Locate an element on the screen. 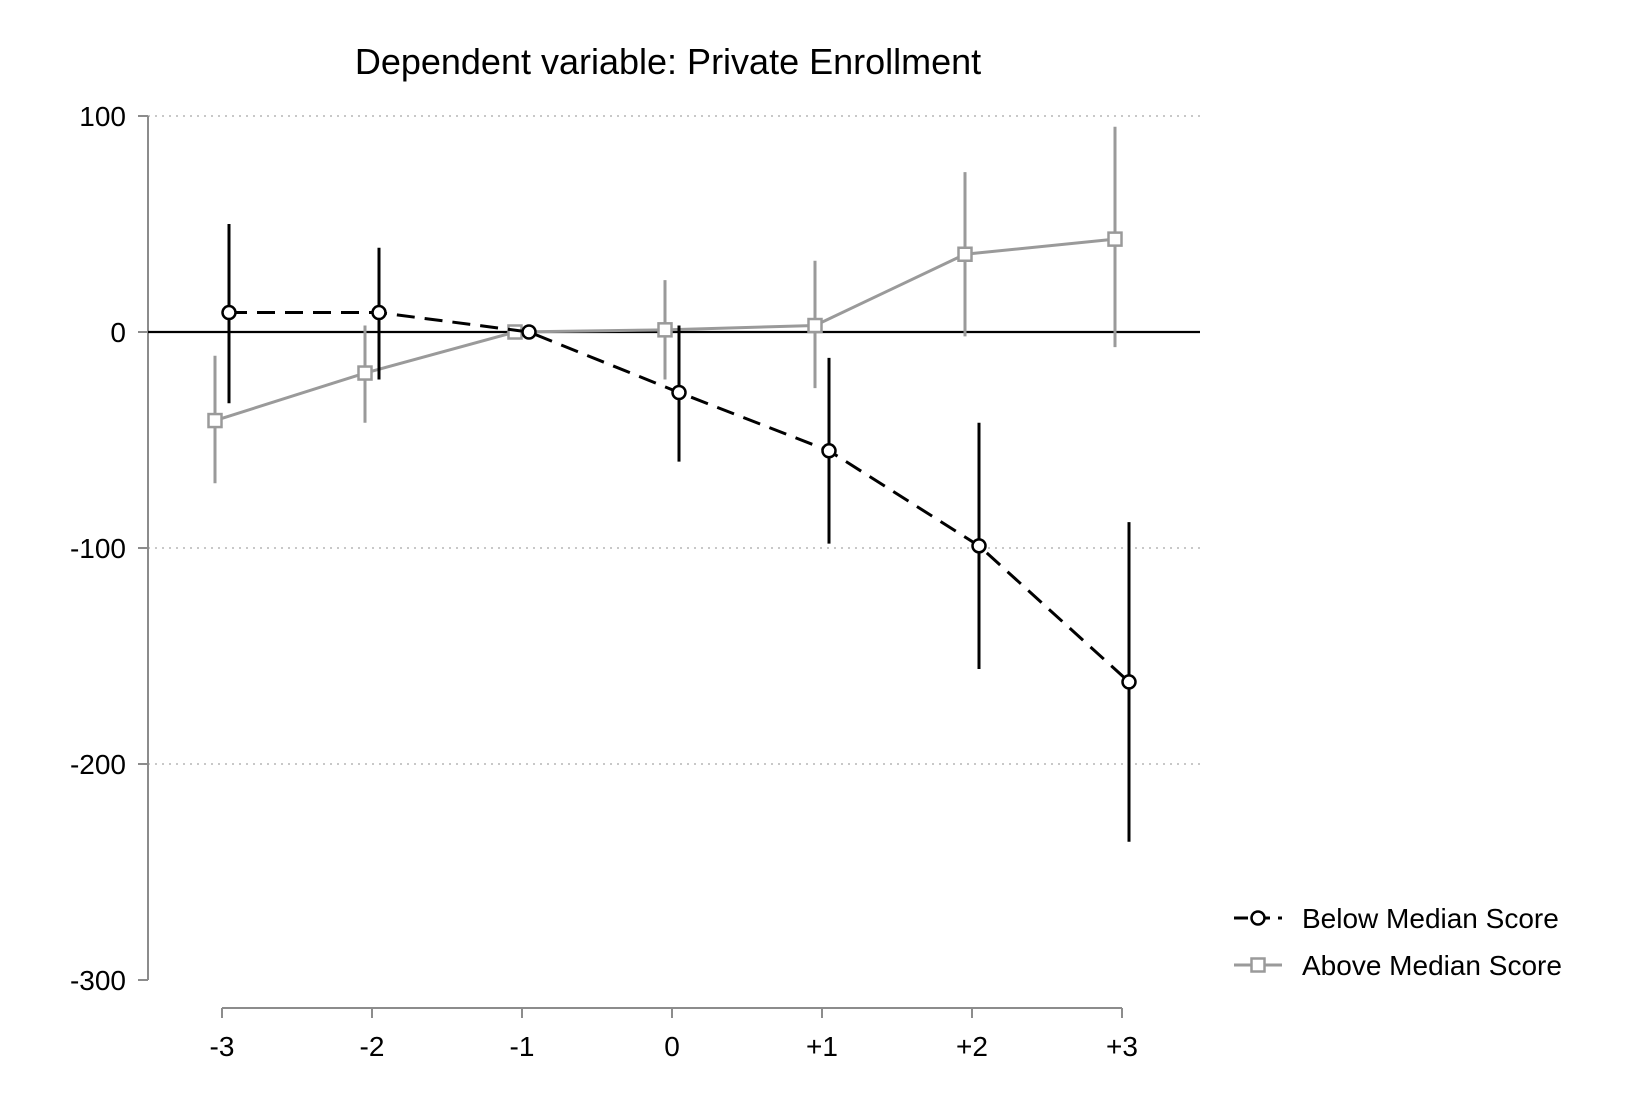  y-tick-label: -200 is located at coordinates (98, 764).